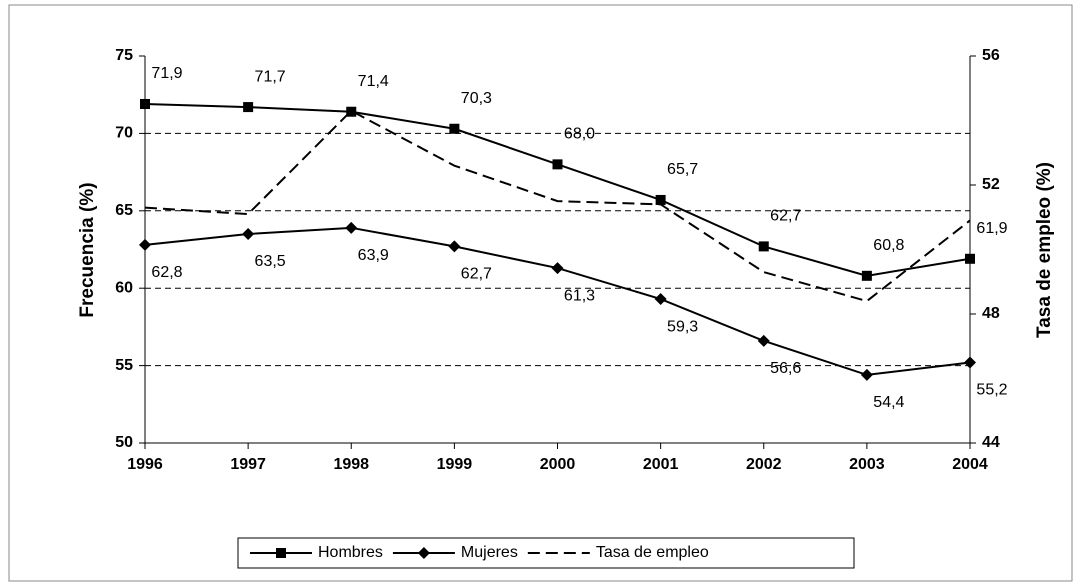 The width and height of the screenshot is (1081, 587). I want to click on data-label: 65,7, so click(682, 169).